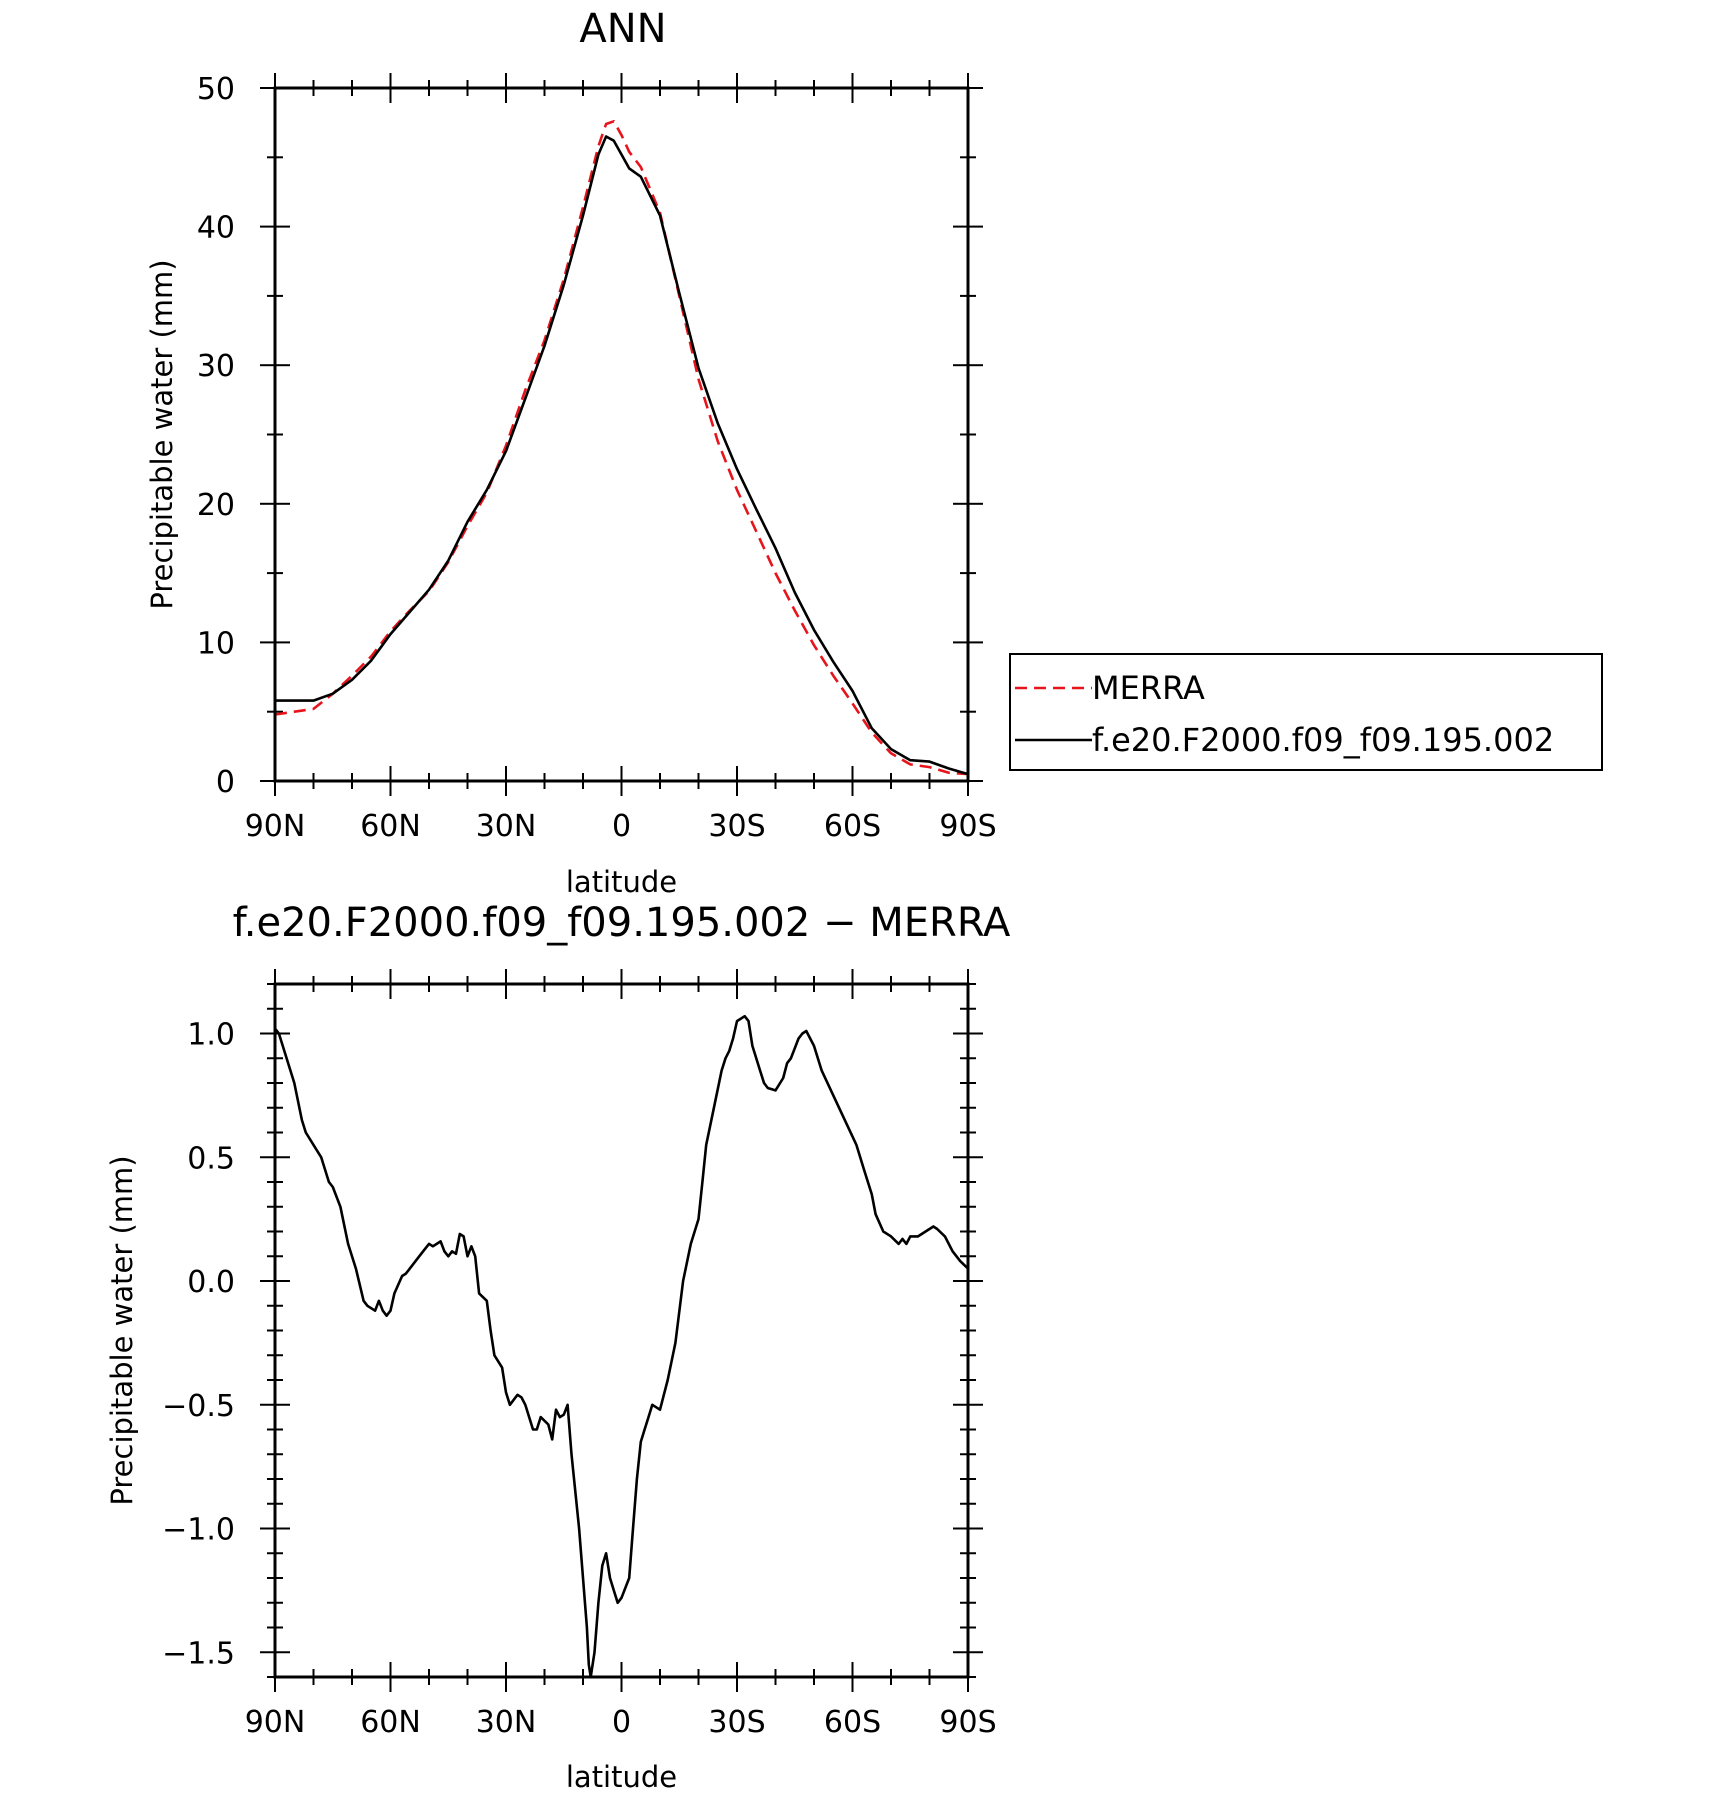 This screenshot has width=1710, height=1794. What do you see at coordinates (198, 1406) in the screenshot?
I see `y-tick-label: −0.5` at bounding box center [198, 1406].